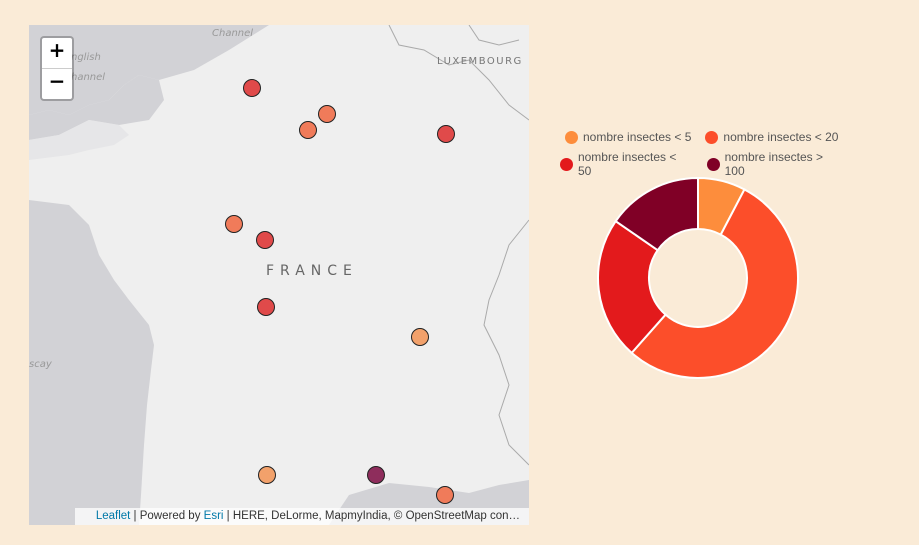 Image resolution: width=919 pixels, height=545 pixels. Describe the element at coordinates (566, 164) in the screenshot. I see `legend-swatch-lt50` at that location.